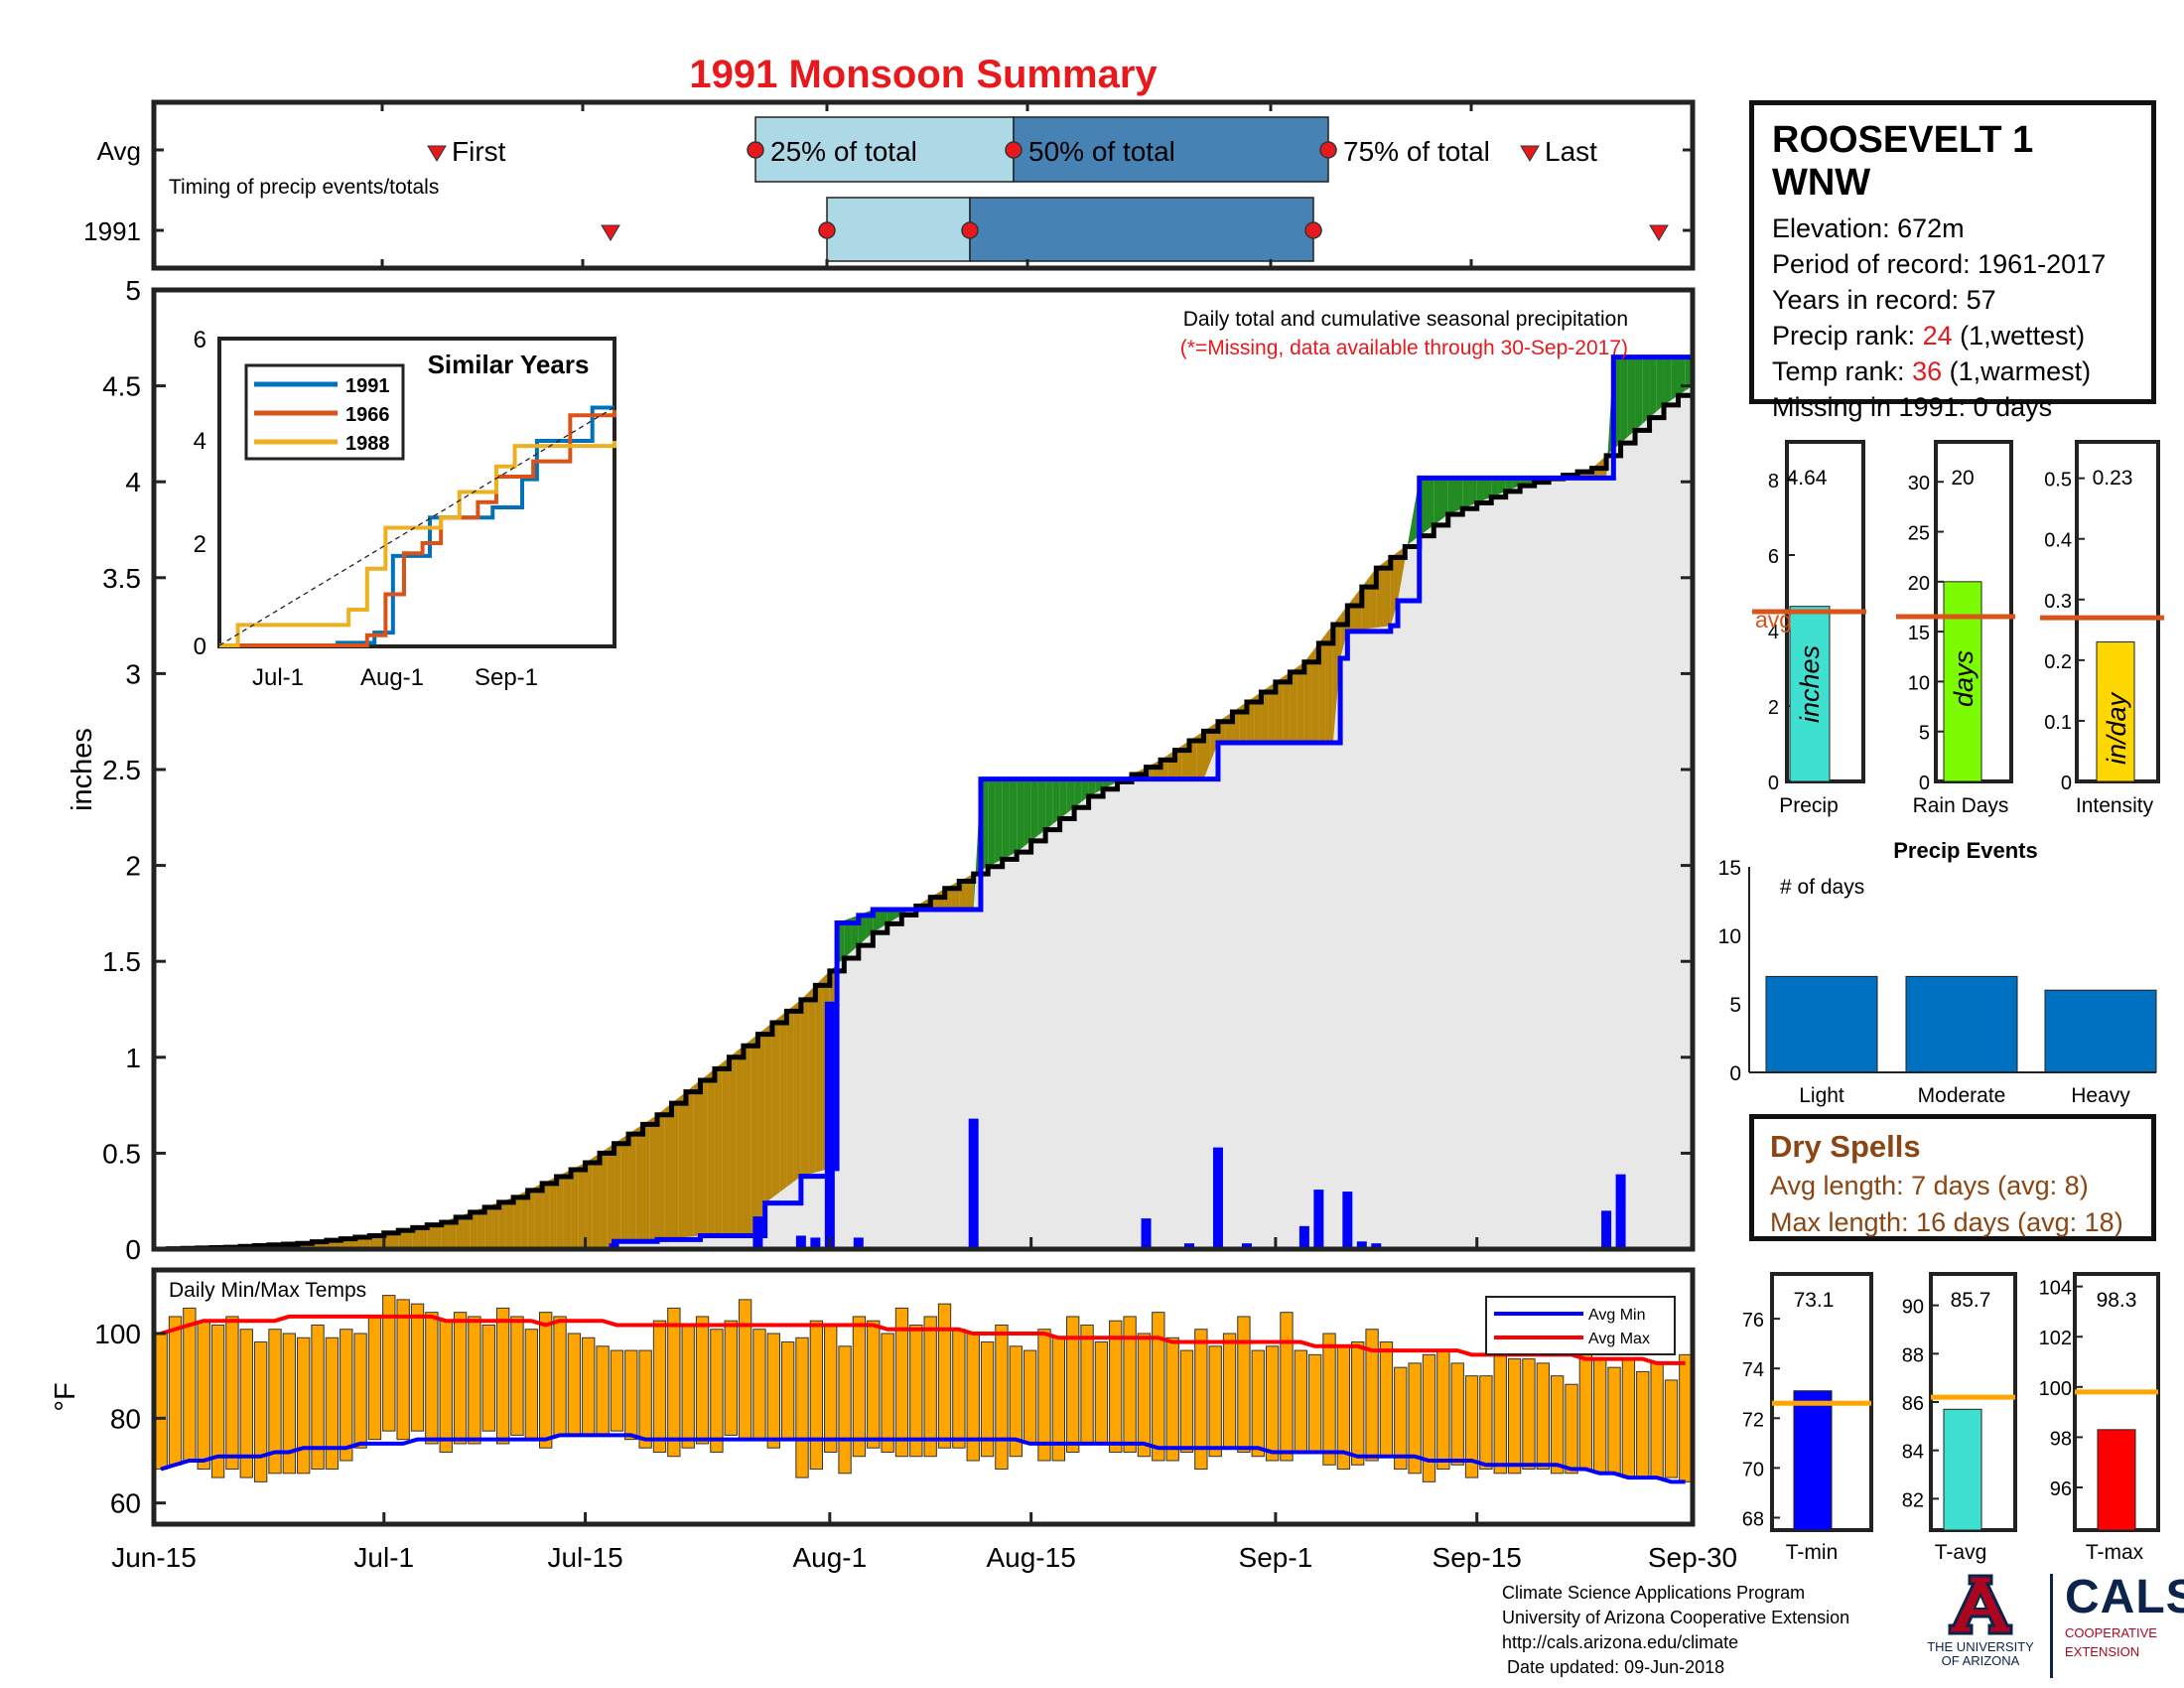 The height and width of the screenshot is (1688, 2184). I want to click on precip-value: 4.64, so click(1807, 478).